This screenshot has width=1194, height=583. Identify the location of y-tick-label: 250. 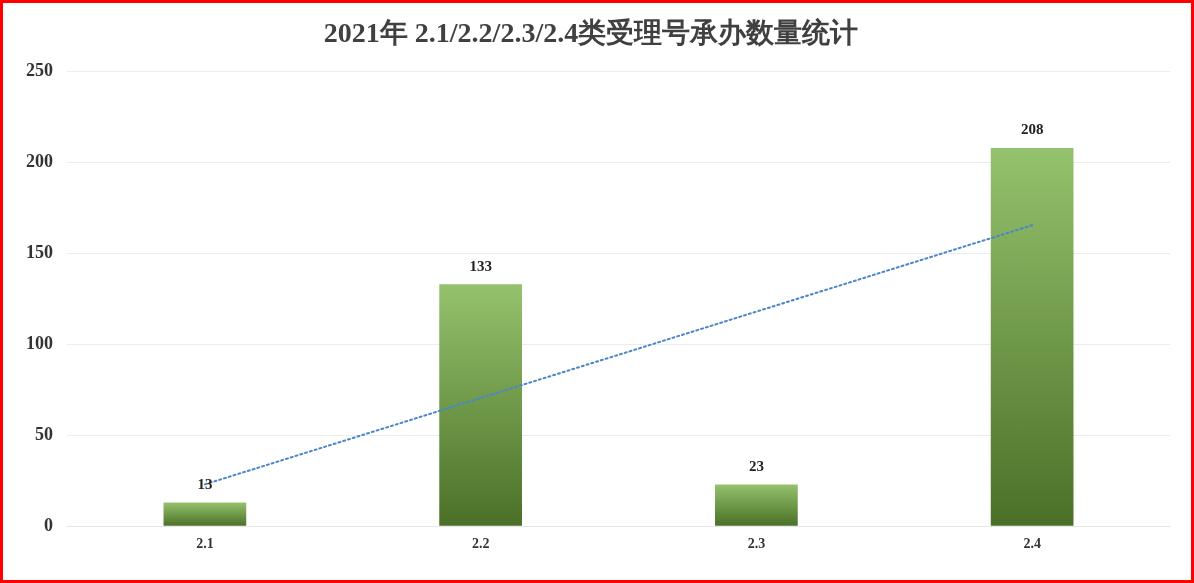
(39, 70).